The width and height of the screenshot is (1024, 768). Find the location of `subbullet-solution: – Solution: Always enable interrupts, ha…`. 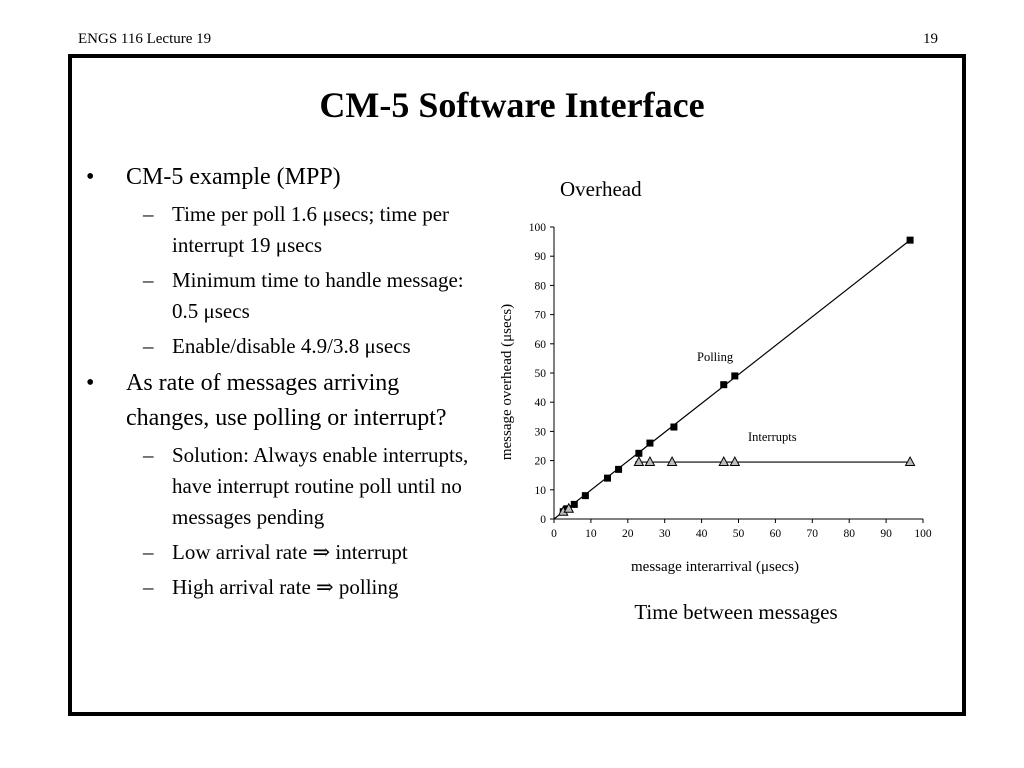

subbullet-solution: – Solution: Always enable interrupts, ha… is located at coordinates (286, 486).